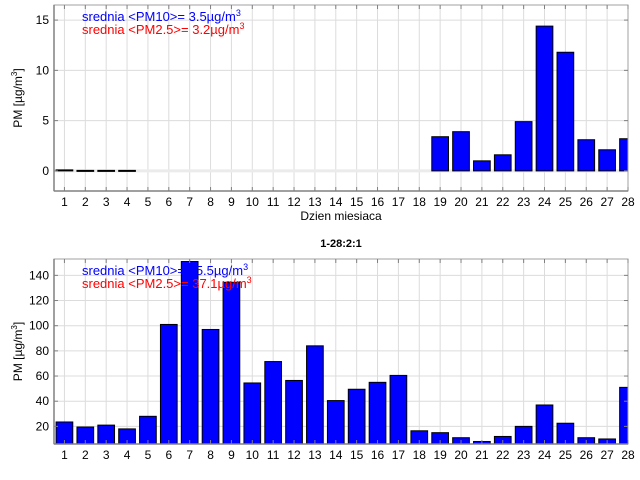 This screenshot has width=640, height=480. Describe the element at coordinates (167, 283) in the screenshot. I see `mean-annotation: srednia <PM2.5>= 37.1µg/m3` at that location.